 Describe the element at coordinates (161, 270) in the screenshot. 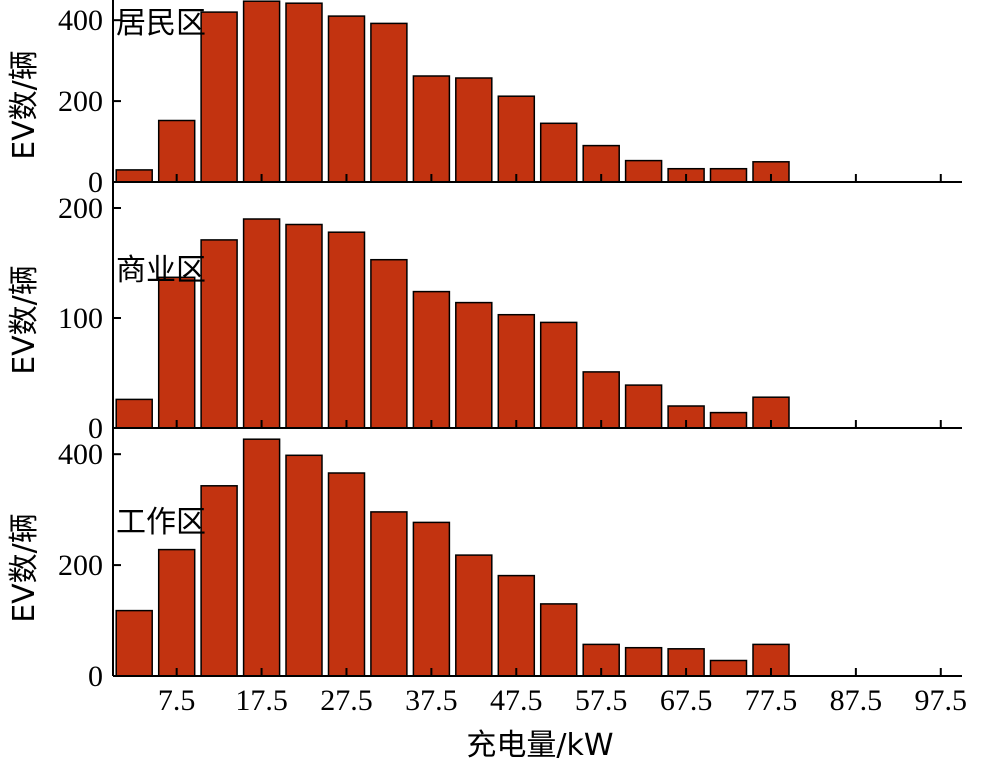

I see `panel-label: 商业区` at that location.